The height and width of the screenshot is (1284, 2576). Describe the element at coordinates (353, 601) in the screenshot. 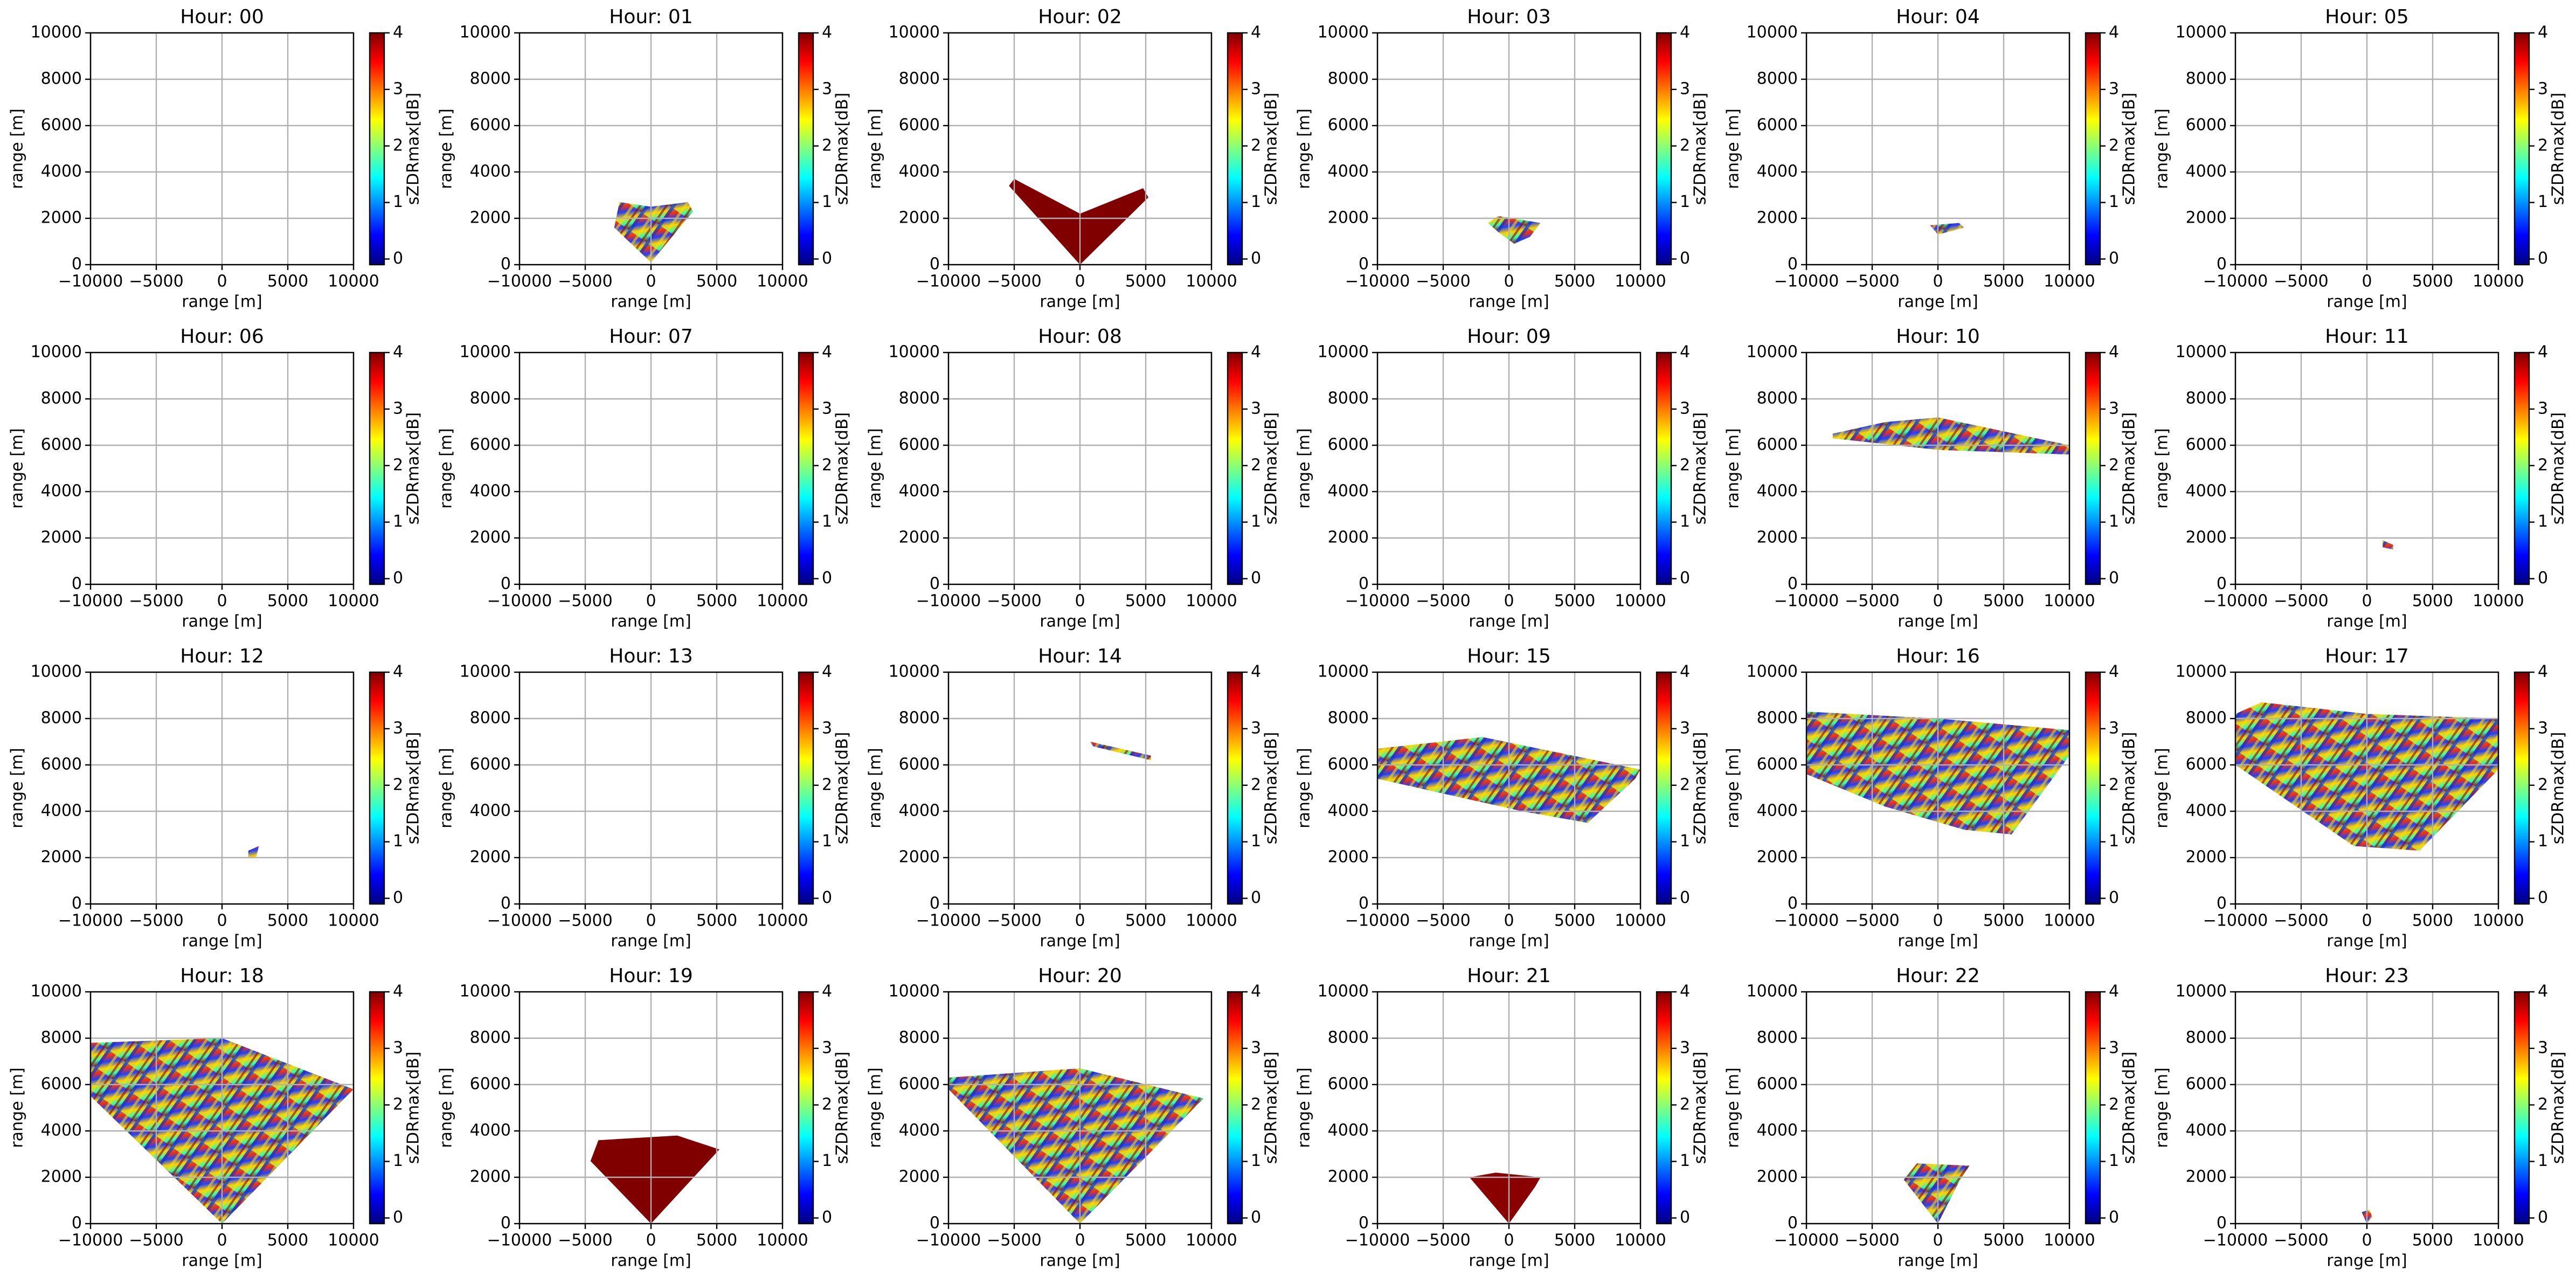

I see `x-tick-label: 10000` at that location.